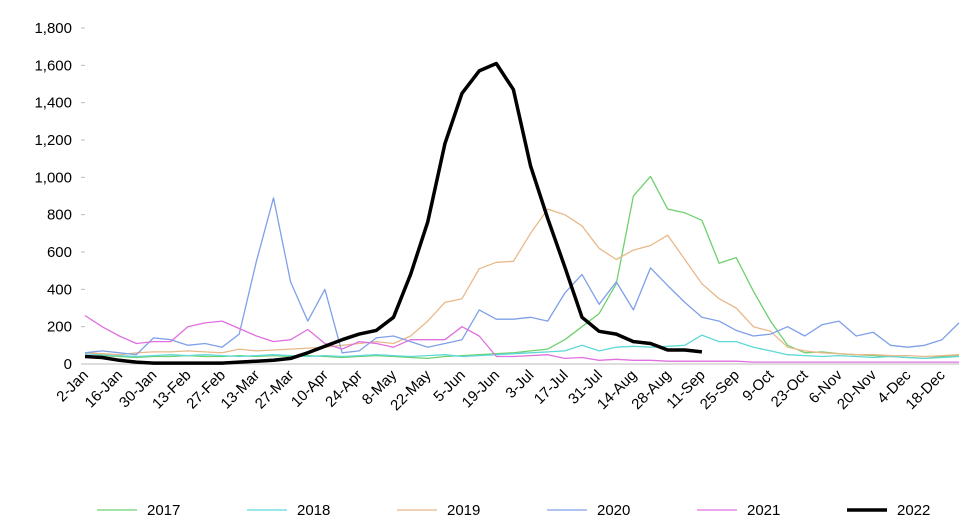 This screenshot has width=961, height=521. What do you see at coordinates (310, 389) in the screenshot?
I see `x-tick-label: 10-Apr` at bounding box center [310, 389].